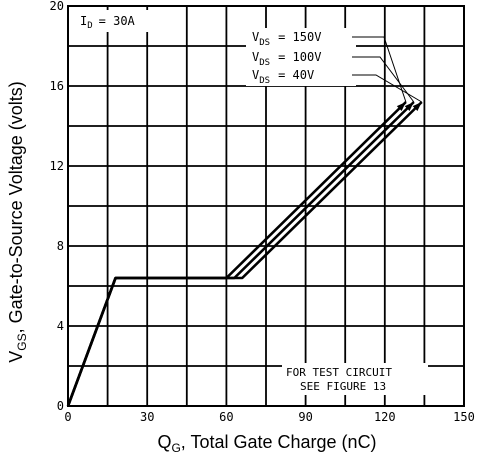 This screenshot has height=460, width=481. What do you see at coordinates (57, 6) in the screenshot?
I see `y-tick-label: 20` at bounding box center [57, 6].